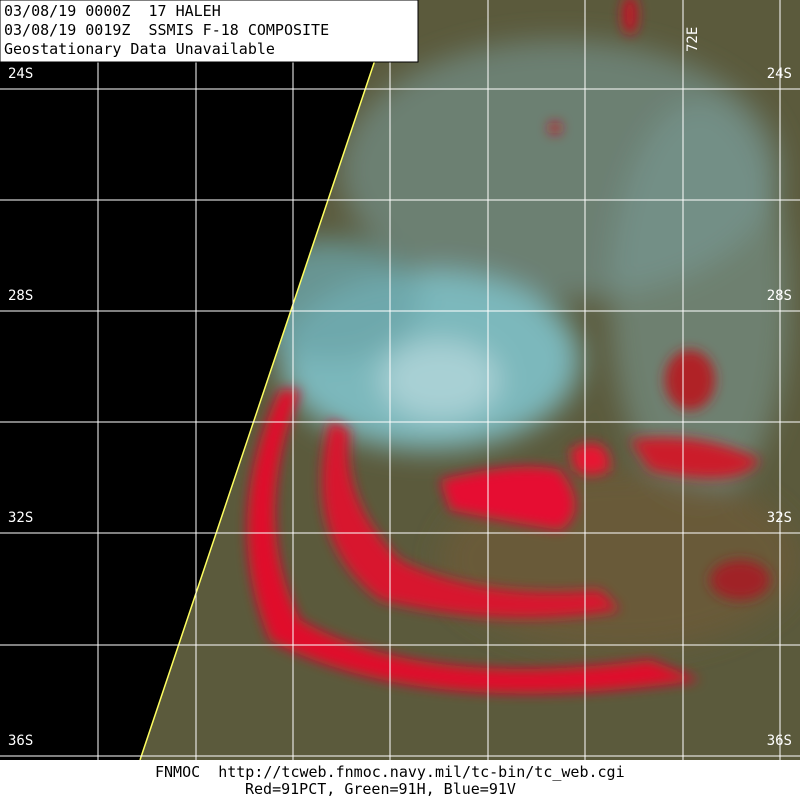 The width and height of the screenshot is (800, 800). Describe the element at coordinates (380, 789) in the screenshot. I see `footer-line: Red=91PCT, Green=91H, Blue=91V` at that location.